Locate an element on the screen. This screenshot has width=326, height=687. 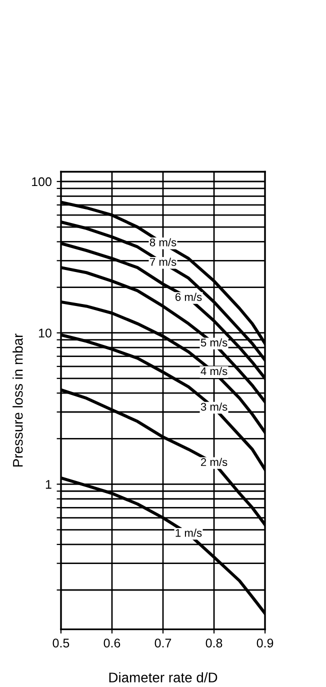
x-tick-label: 0.6 is located at coordinates (112, 643).